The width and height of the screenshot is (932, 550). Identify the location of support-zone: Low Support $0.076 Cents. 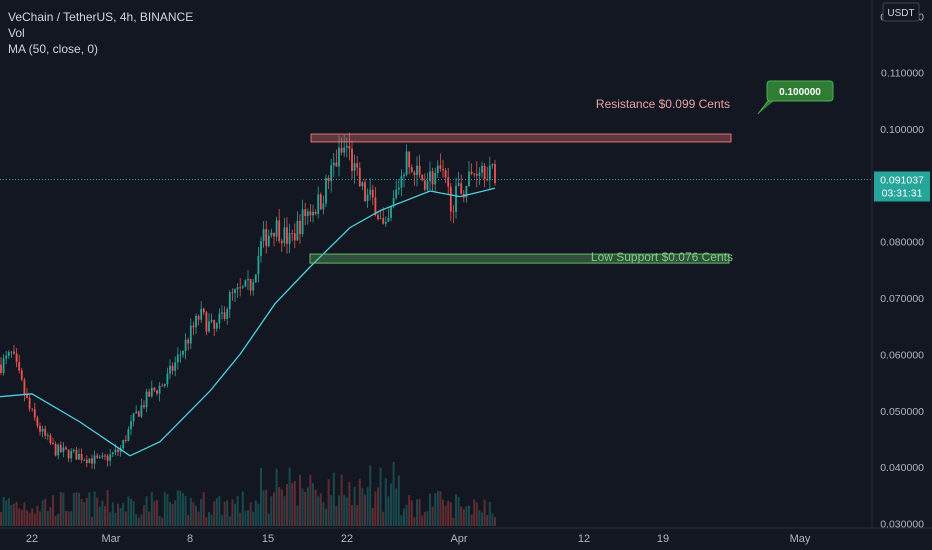
(521, 257).